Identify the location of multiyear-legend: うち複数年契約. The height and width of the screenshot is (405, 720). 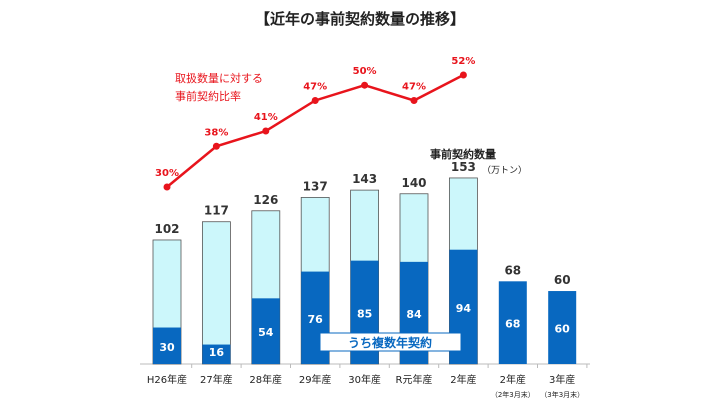
(390, 342).